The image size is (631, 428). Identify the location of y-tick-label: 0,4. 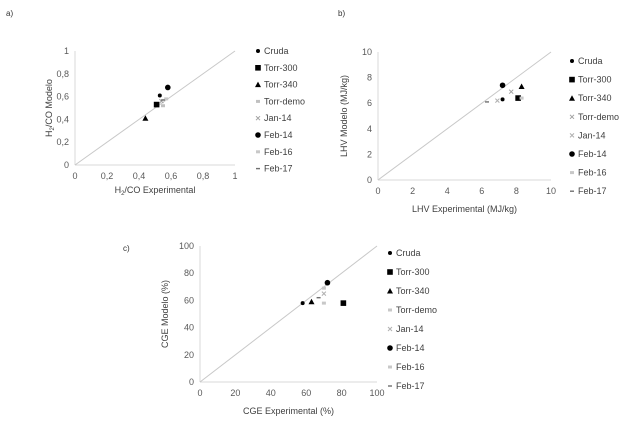
(62, 119).